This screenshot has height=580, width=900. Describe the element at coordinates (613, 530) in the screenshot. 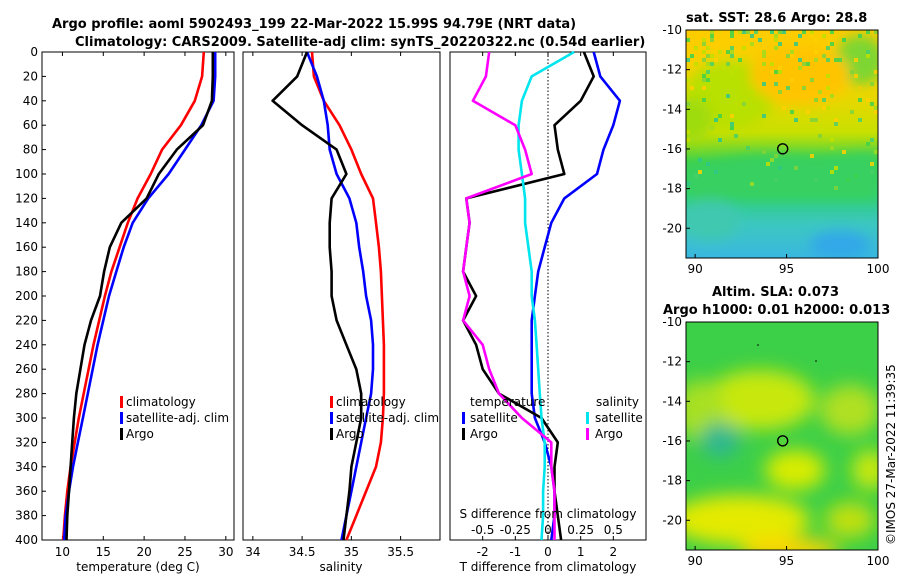

I see `s-tick-label: 0.5` at that location.